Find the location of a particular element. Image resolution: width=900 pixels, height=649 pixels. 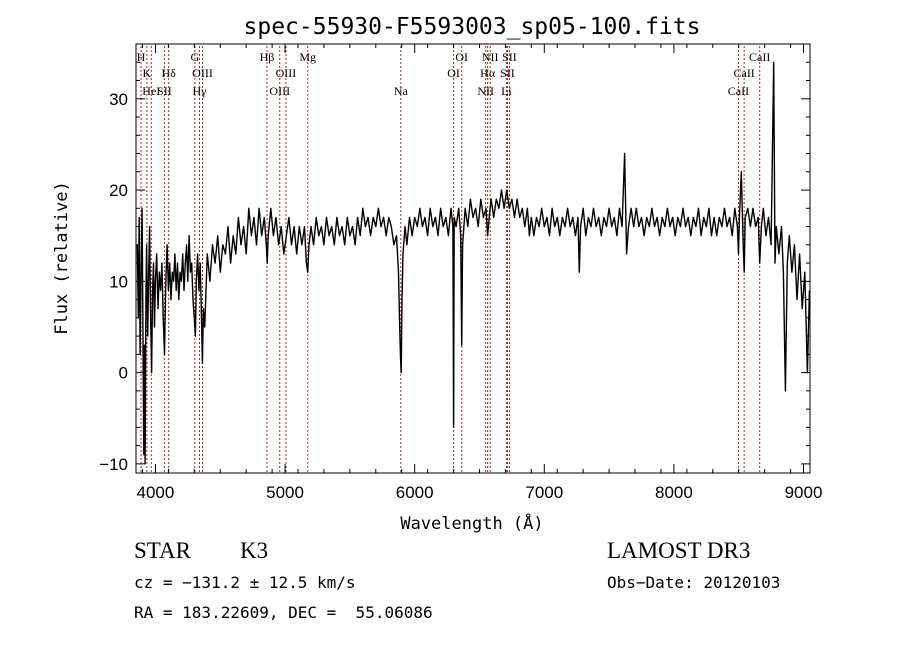

x-tick-label: 6000 is located at coordinates (415, 492).